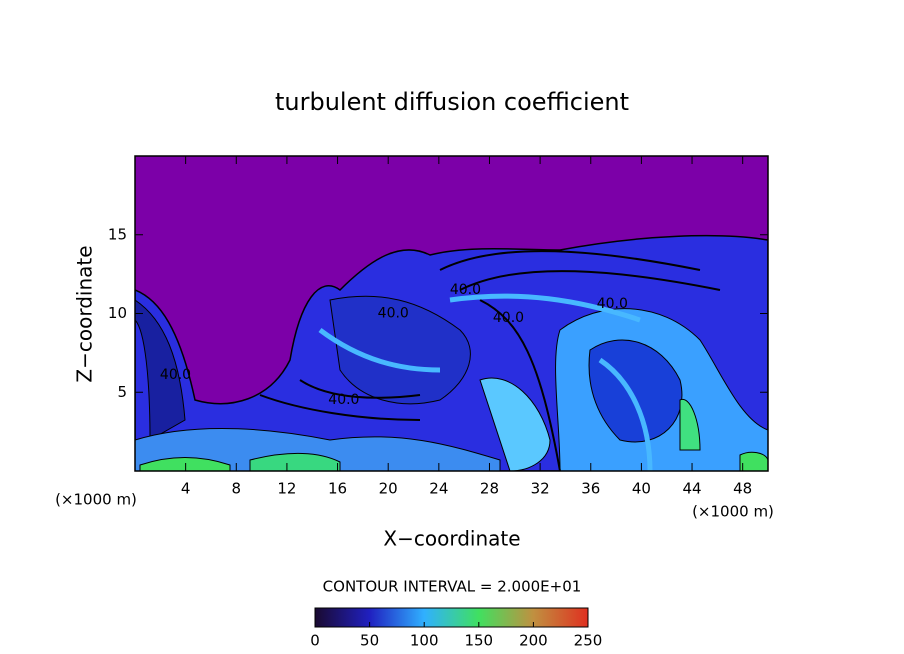  I want to click on x-tick-label: 12, so click(286, 489).